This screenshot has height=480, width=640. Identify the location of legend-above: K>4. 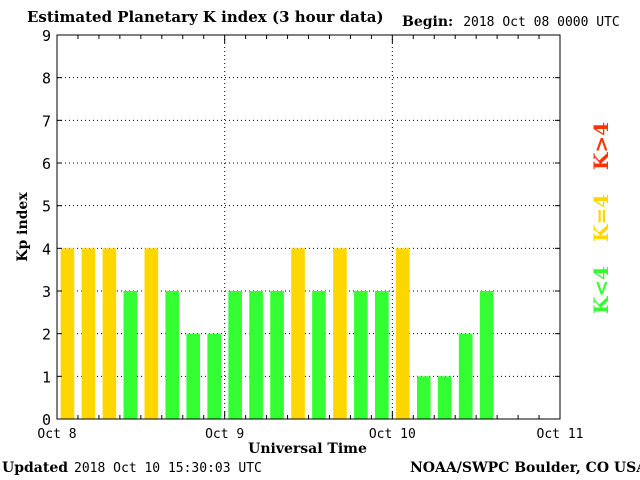
(601, 145).